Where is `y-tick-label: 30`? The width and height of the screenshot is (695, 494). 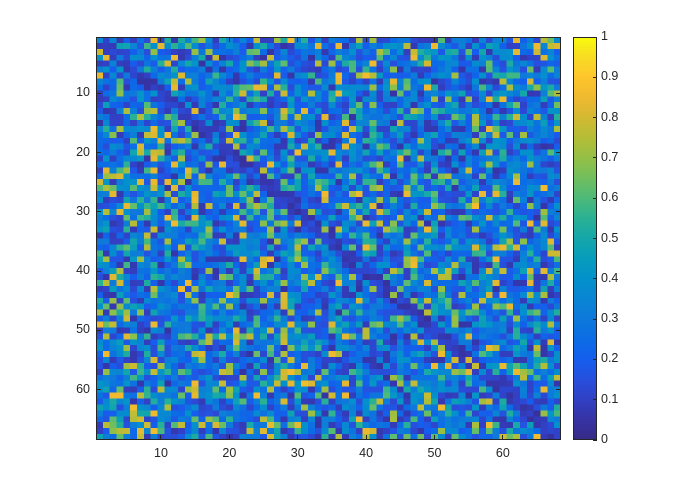 y-tick-label: 30 is located at coordinates (83, 210).